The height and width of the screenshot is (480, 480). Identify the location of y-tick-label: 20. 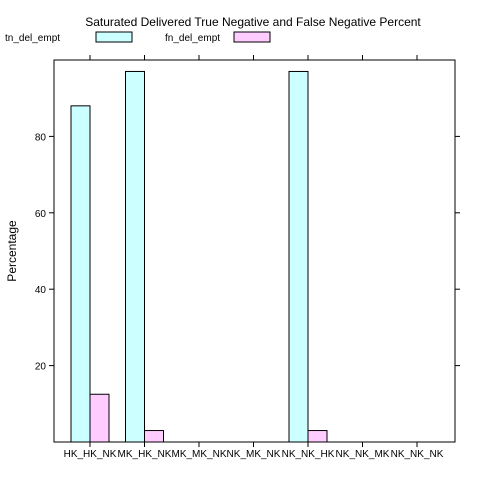
(41, 367).